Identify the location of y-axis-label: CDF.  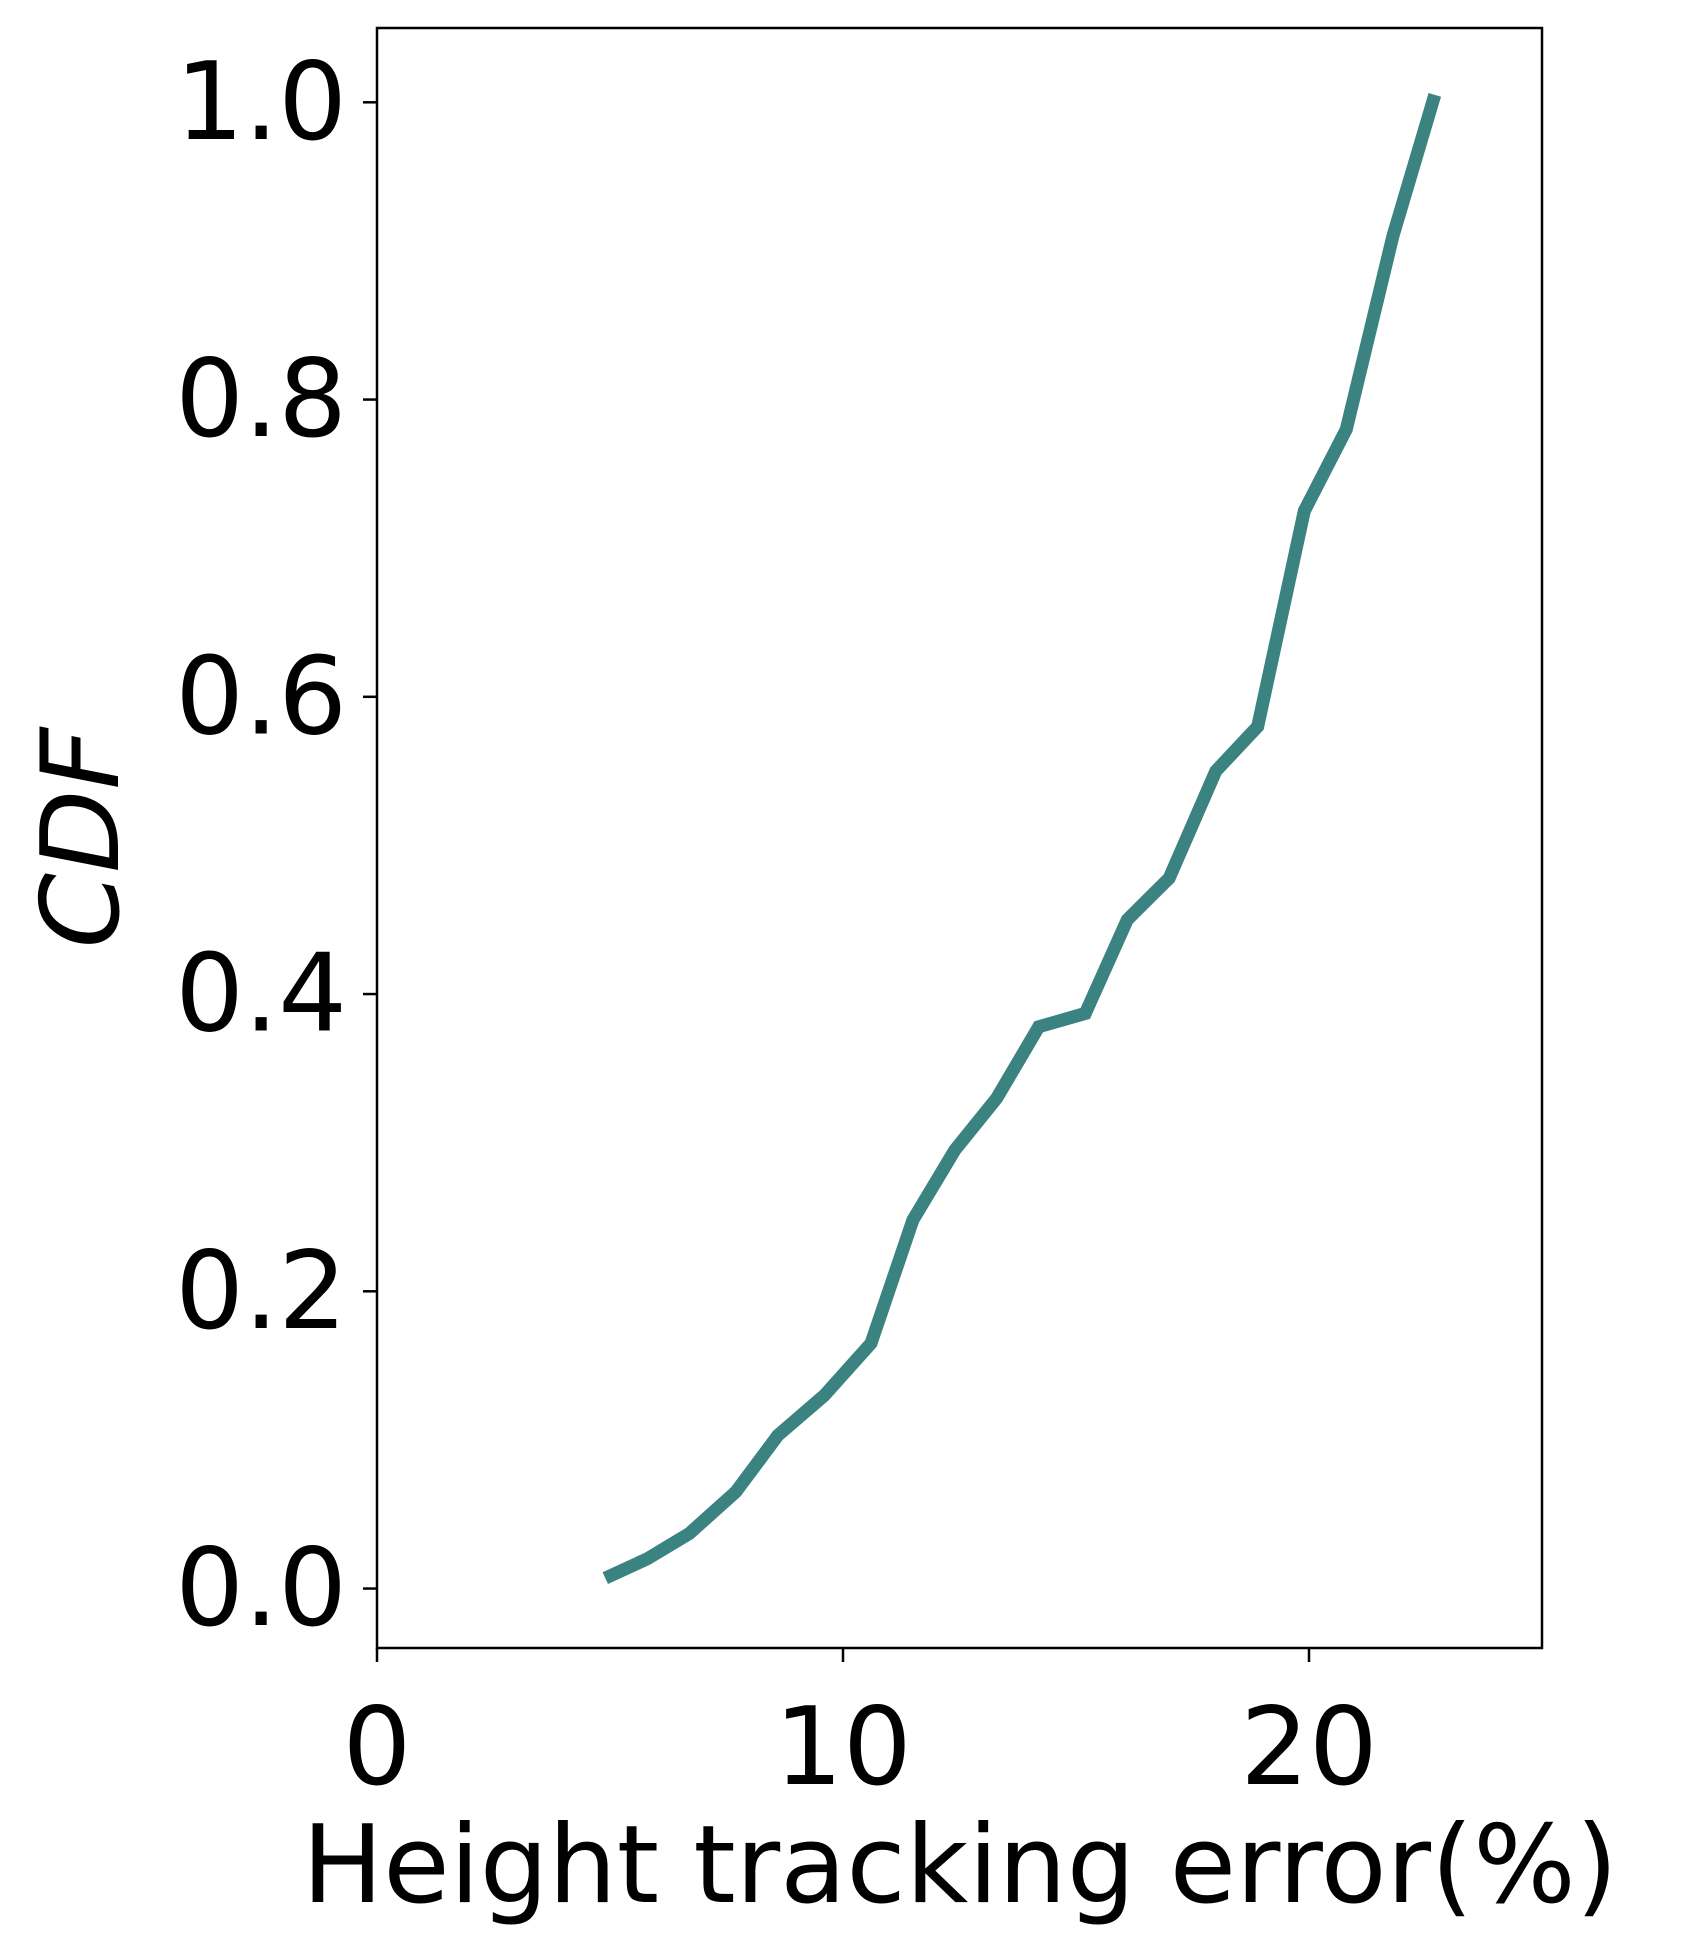
(81, 837).